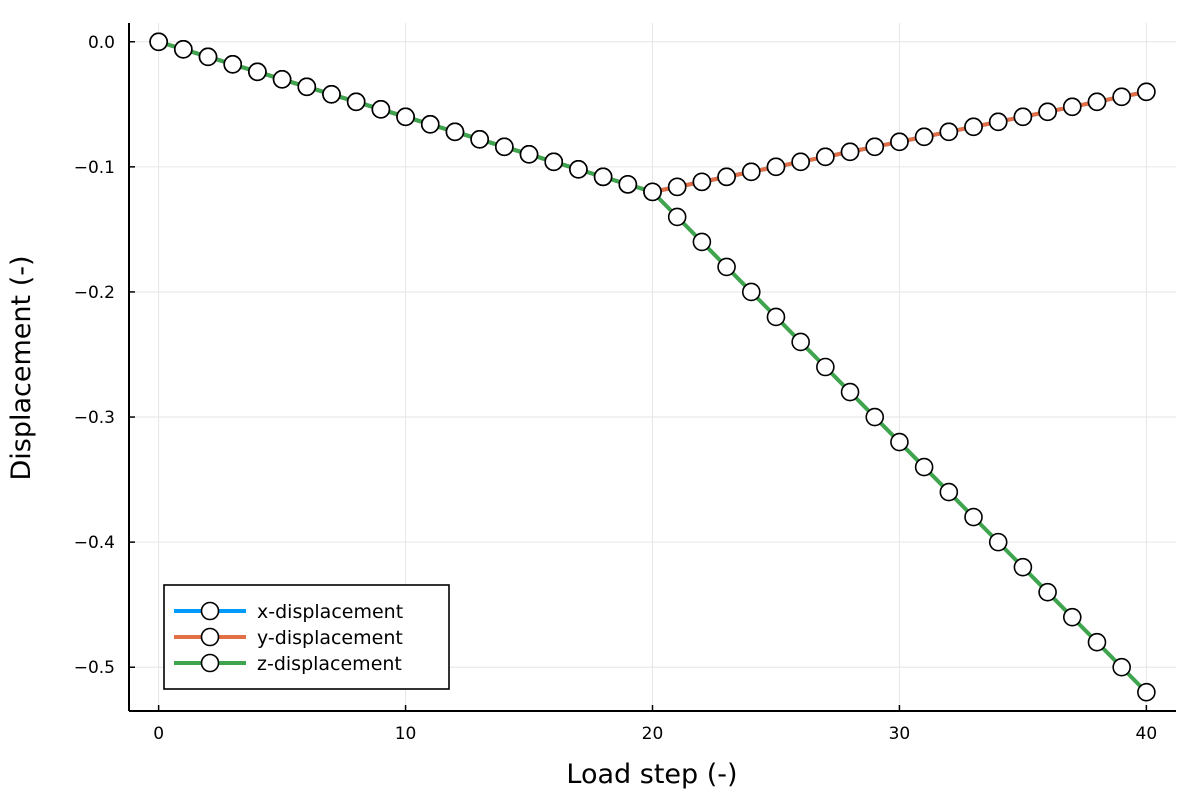 The image size is (1200, 800). What do you see at coordinates (94, 543) in the screenshot?
I see `y-tick-label: −0.4` at bounding box center [94, 543].